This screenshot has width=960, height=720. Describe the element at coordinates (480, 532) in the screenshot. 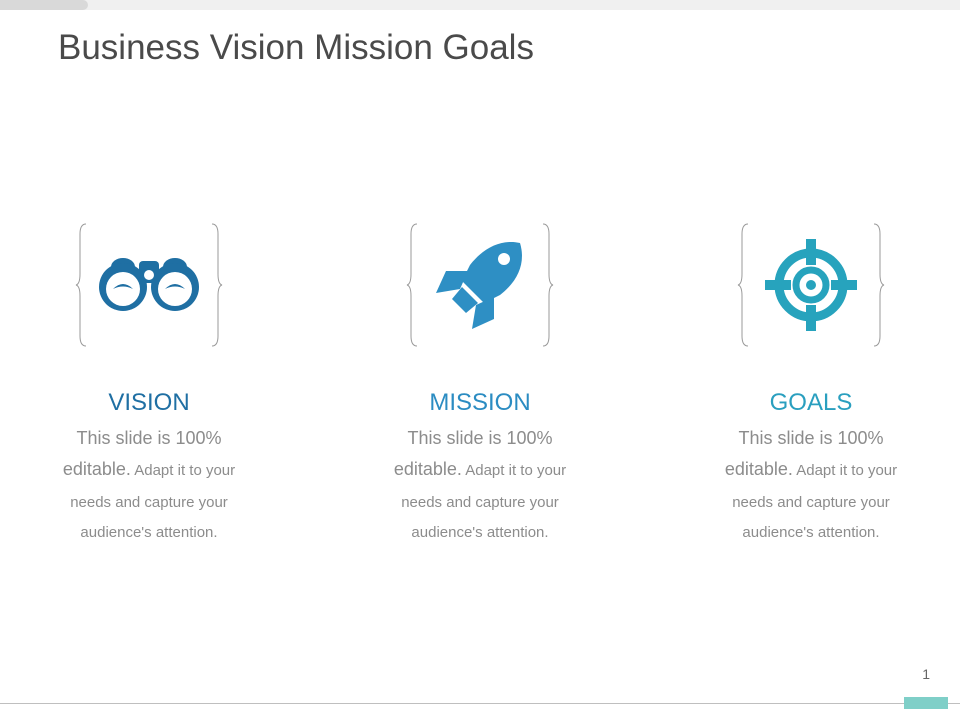

I see `mission-body-line-4: audience's attention.` at that location.